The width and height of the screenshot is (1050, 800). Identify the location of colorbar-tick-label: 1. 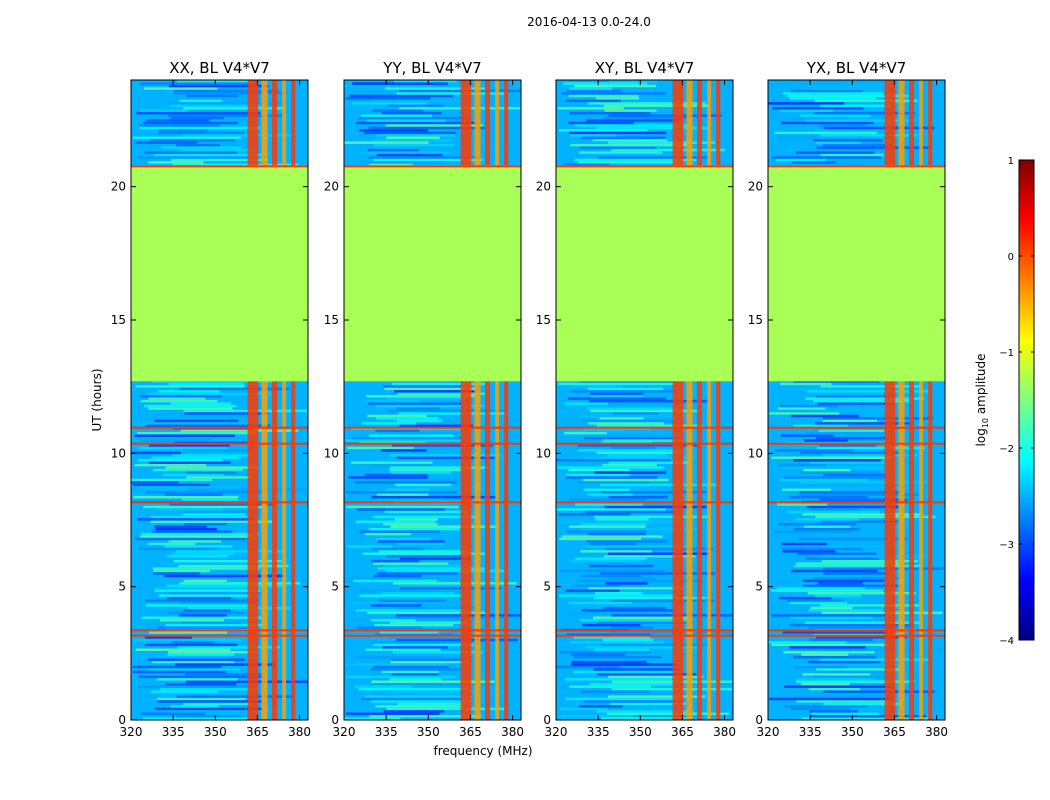
(1011, 161).